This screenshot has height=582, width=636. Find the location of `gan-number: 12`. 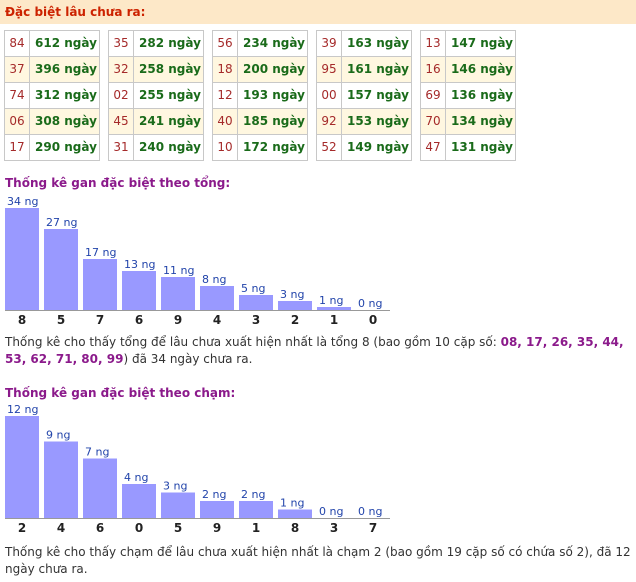

gan-number: 12 is located at coordinates (225, 95).